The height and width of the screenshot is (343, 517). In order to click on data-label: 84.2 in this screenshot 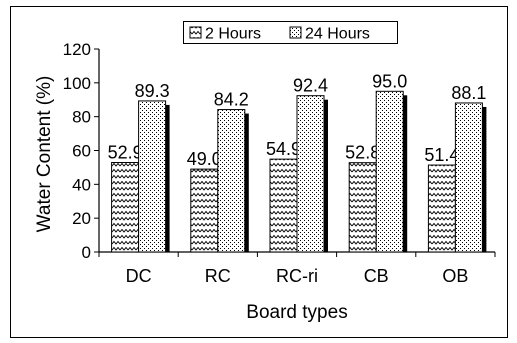, I will do `click(231, 100)`.